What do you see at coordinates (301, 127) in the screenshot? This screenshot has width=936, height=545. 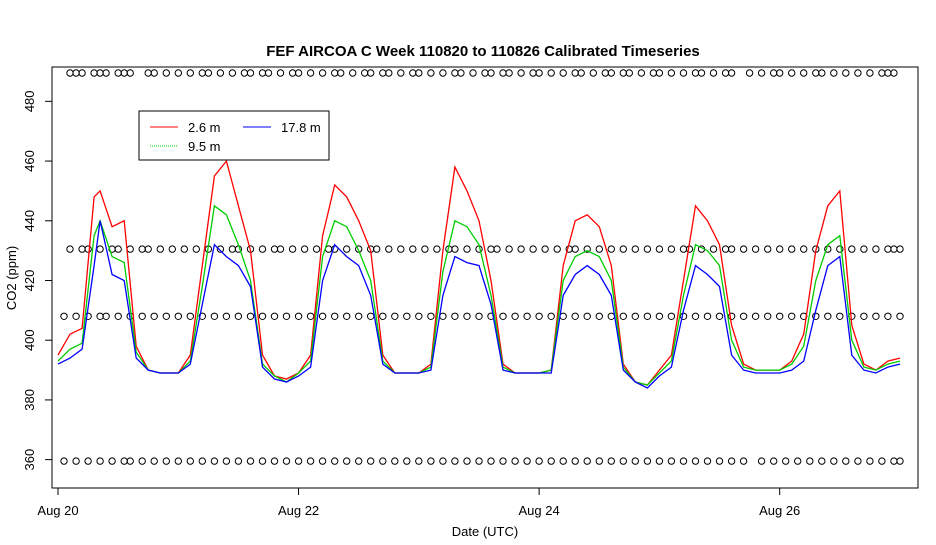 I see `legend-label-17-8m: 17.8 m` at bounding box center [301, 127].